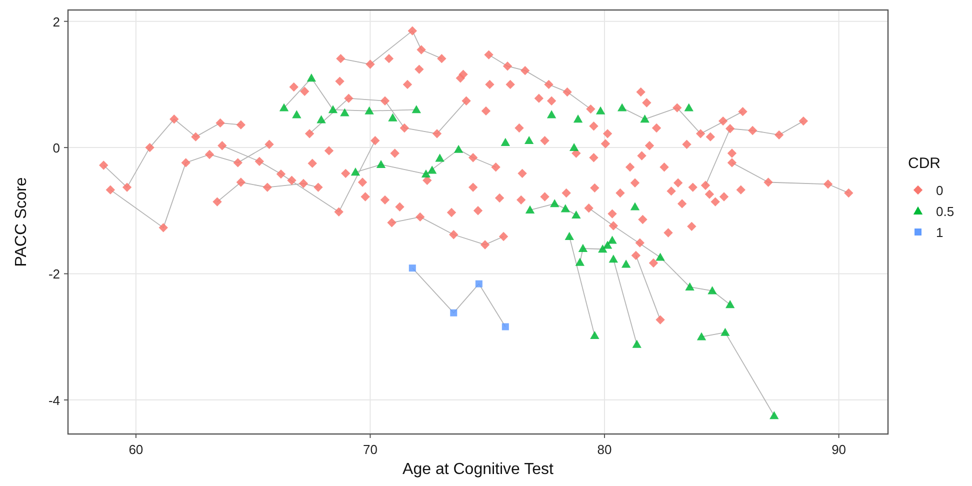 The image size is (972, 486). What do you see at coordinates (924, 163) in the screenshot?
I see `legend-title: CDR` at bounding box center [924, 163].